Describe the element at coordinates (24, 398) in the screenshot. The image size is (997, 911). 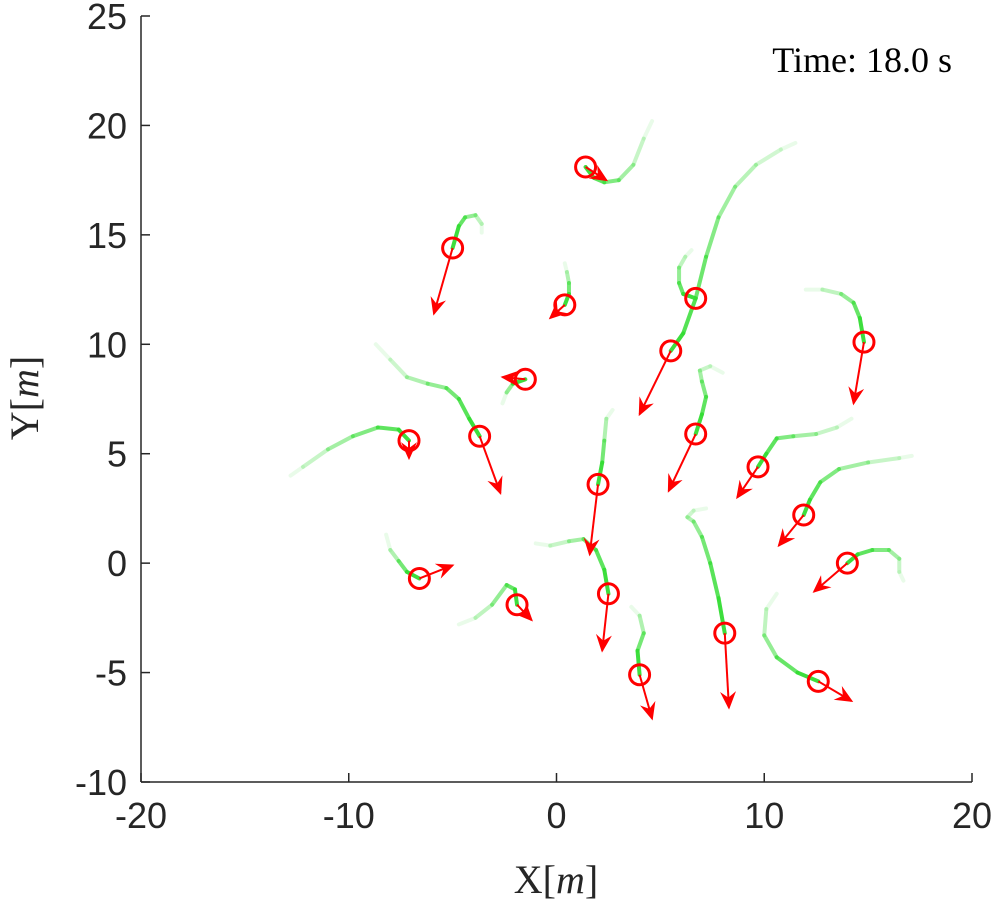
I see `y-axis-title: Y[m]` at that location.